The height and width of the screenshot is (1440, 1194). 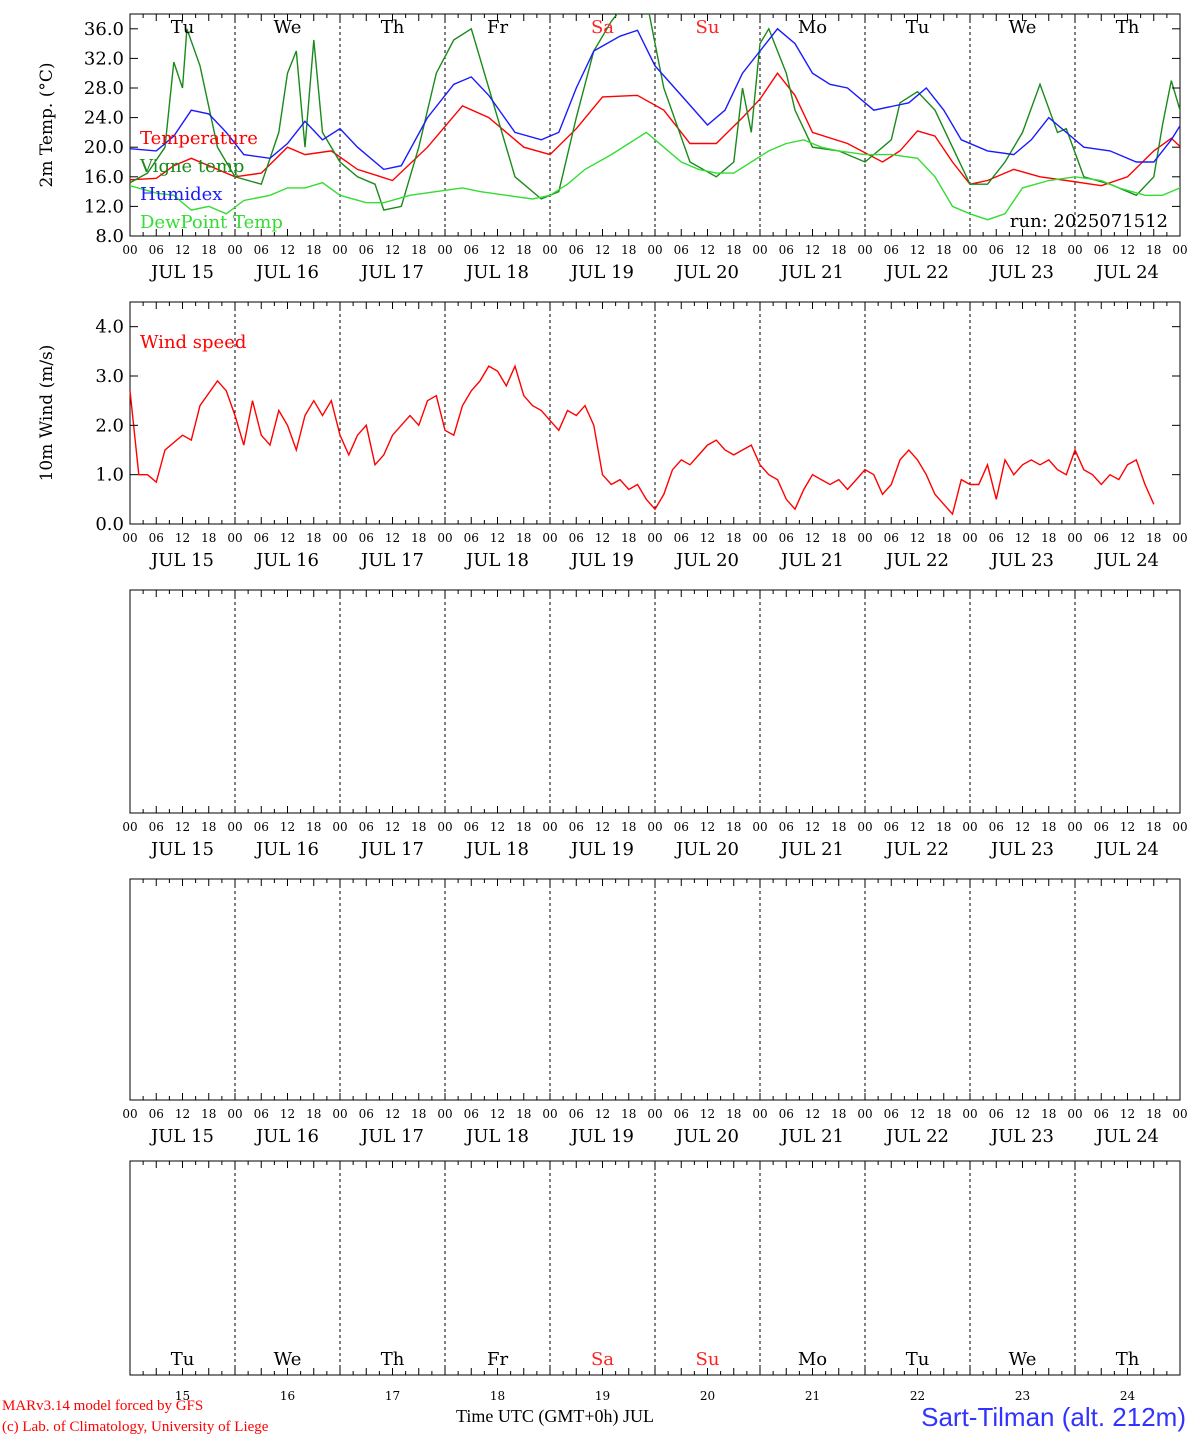 I want to click on y-axis-label: 10m Wind (m/s), so click(x=47, y=413).